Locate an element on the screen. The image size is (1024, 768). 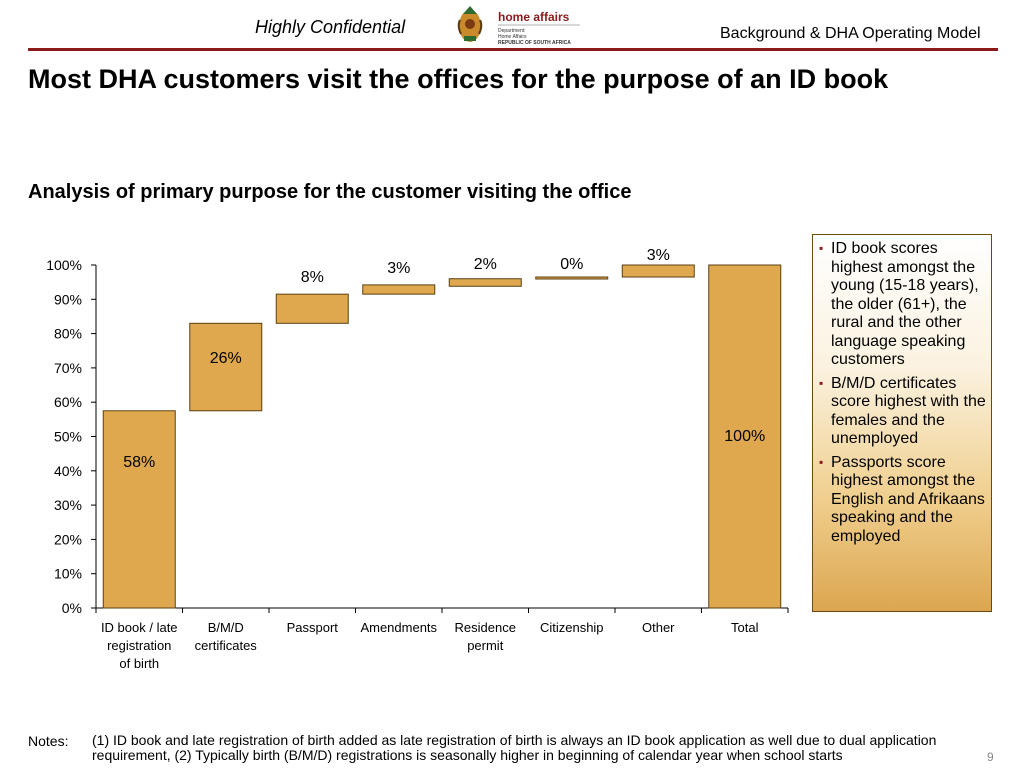
bar-value-label: 100% is located at coordinates (744, 436).